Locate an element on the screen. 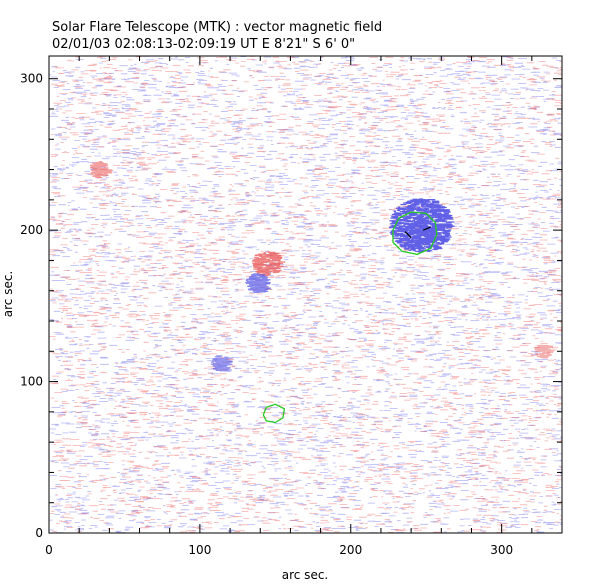  y-tick-label-300: 300 is located at coordinates (31, 79).